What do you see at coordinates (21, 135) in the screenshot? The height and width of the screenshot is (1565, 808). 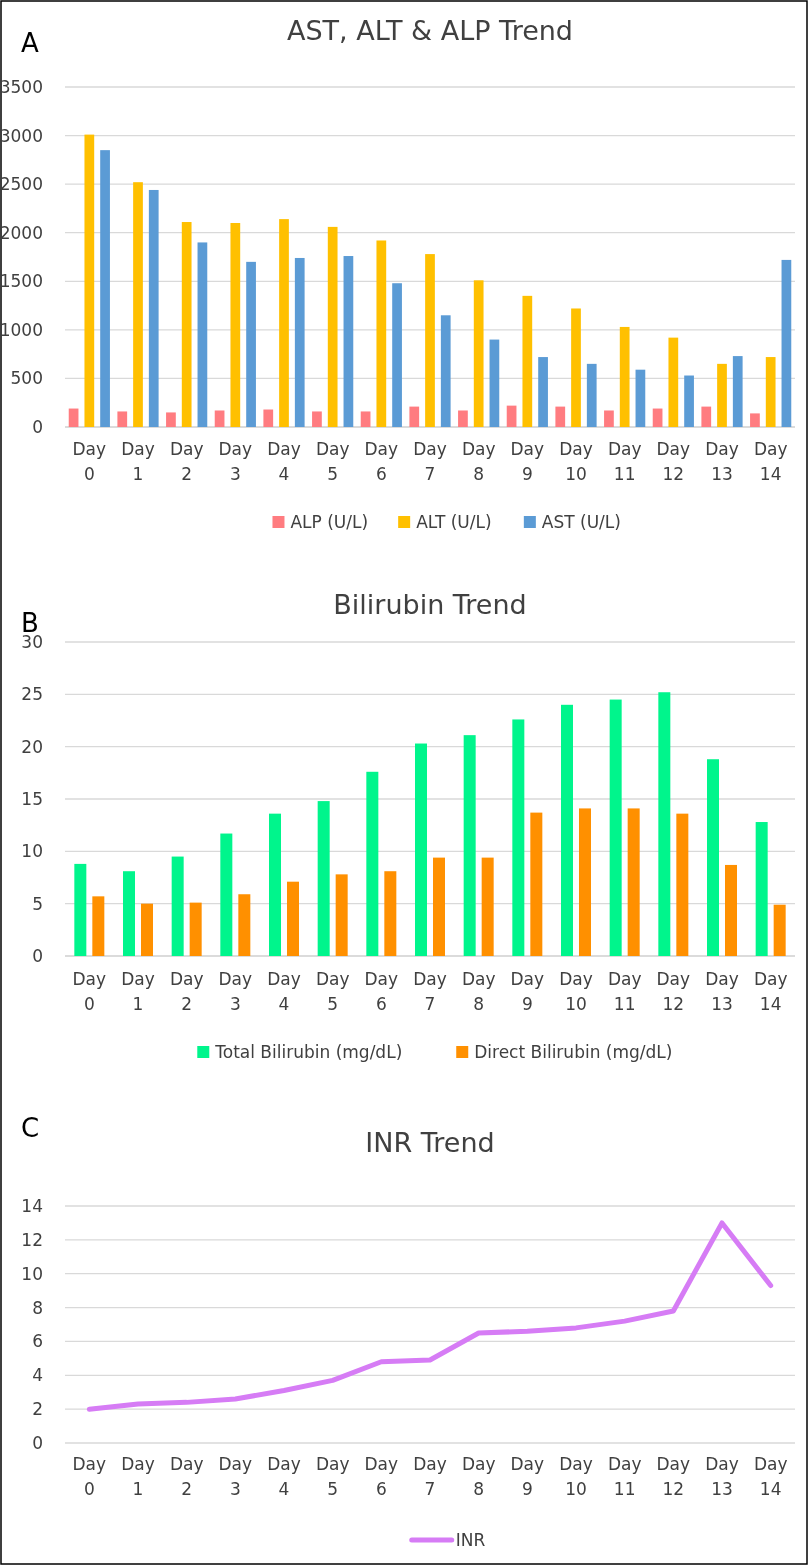 I see `y-tick-label: 3000` at bounding box center [21, 135].